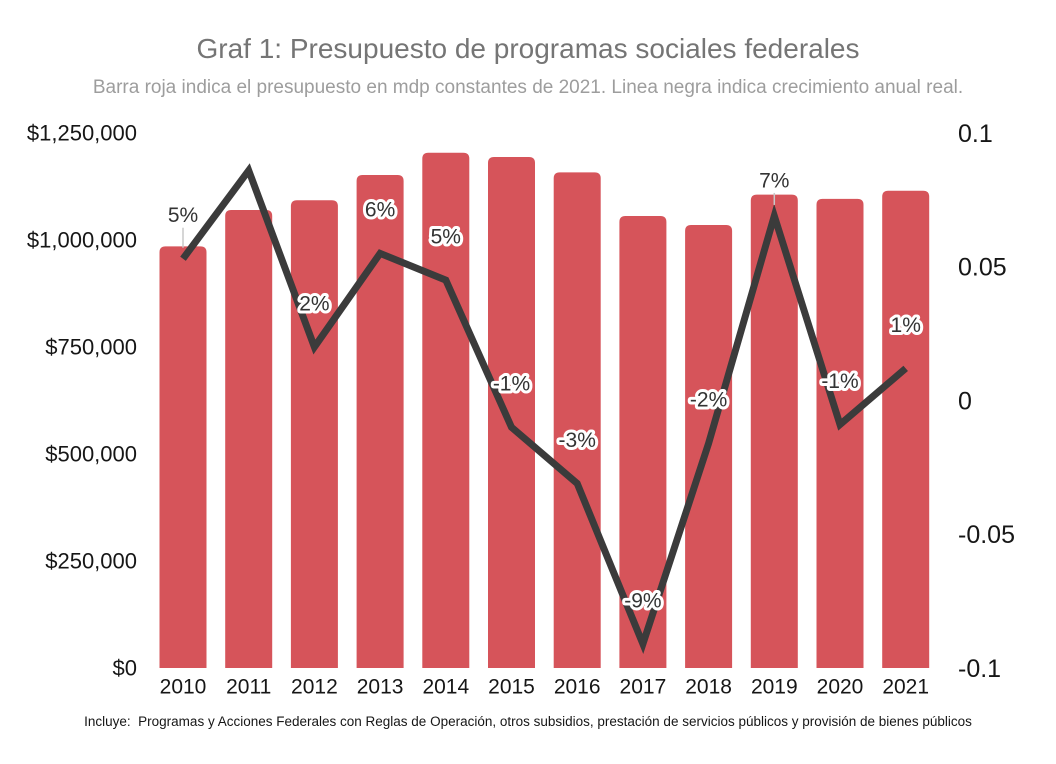 This screenshot has width=1056, height=764. I want to click on bar-2010, so click(183, 457).